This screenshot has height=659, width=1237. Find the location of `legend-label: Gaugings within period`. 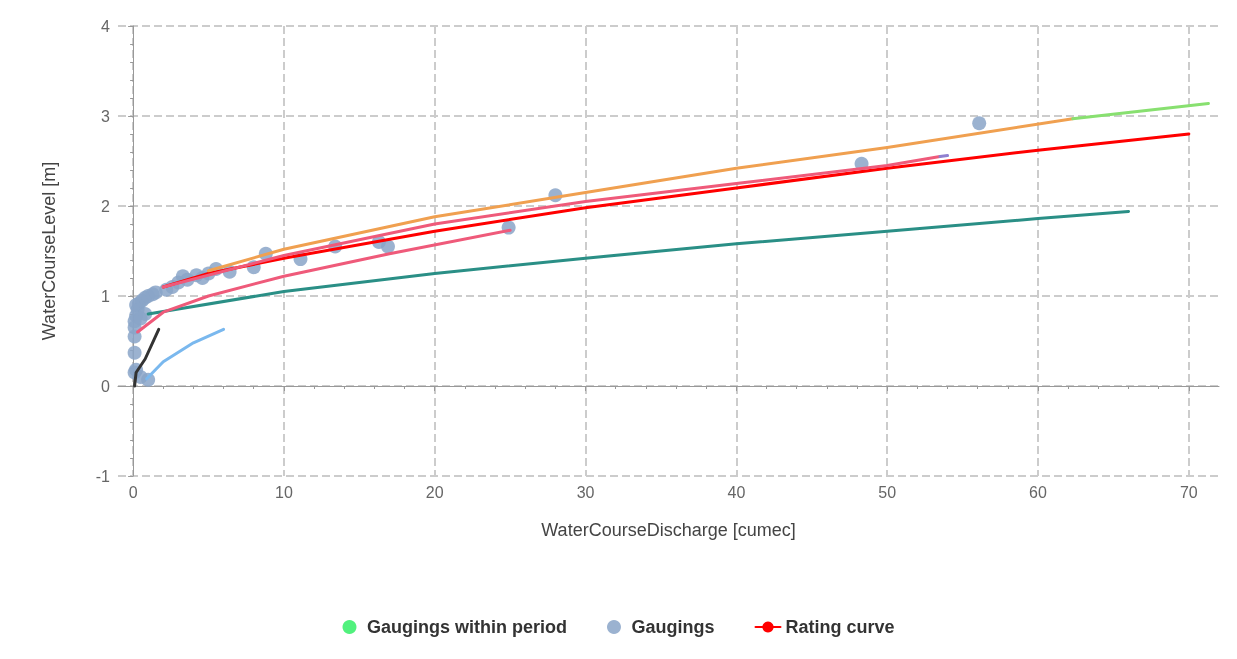

legend-label: Gaugings within period is located at coordinates (466, 627).